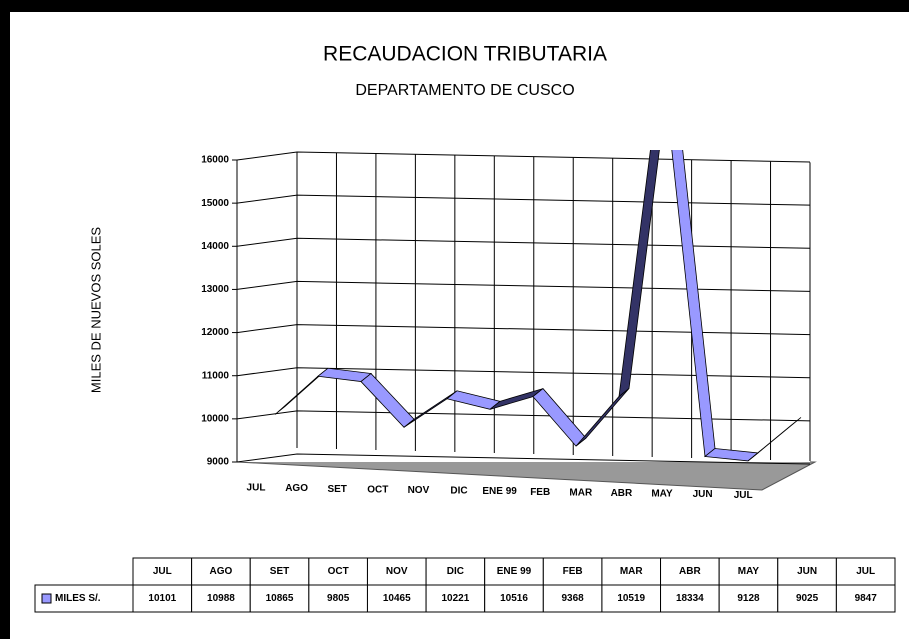 The height and width of the screenshot is (639, 909). I want to click on table-value: 9025, so click(807, 598).